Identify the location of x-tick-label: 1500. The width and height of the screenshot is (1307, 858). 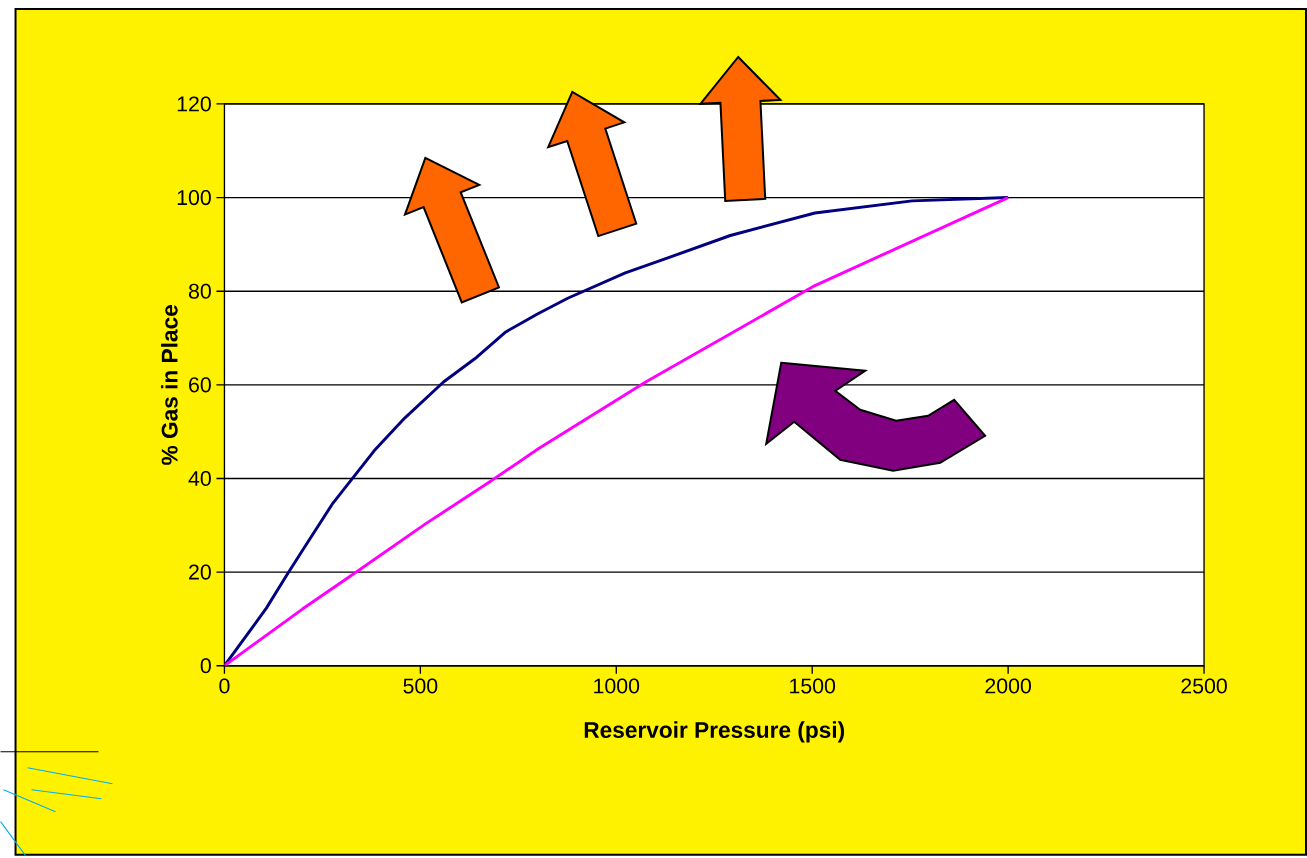
(813, 686).